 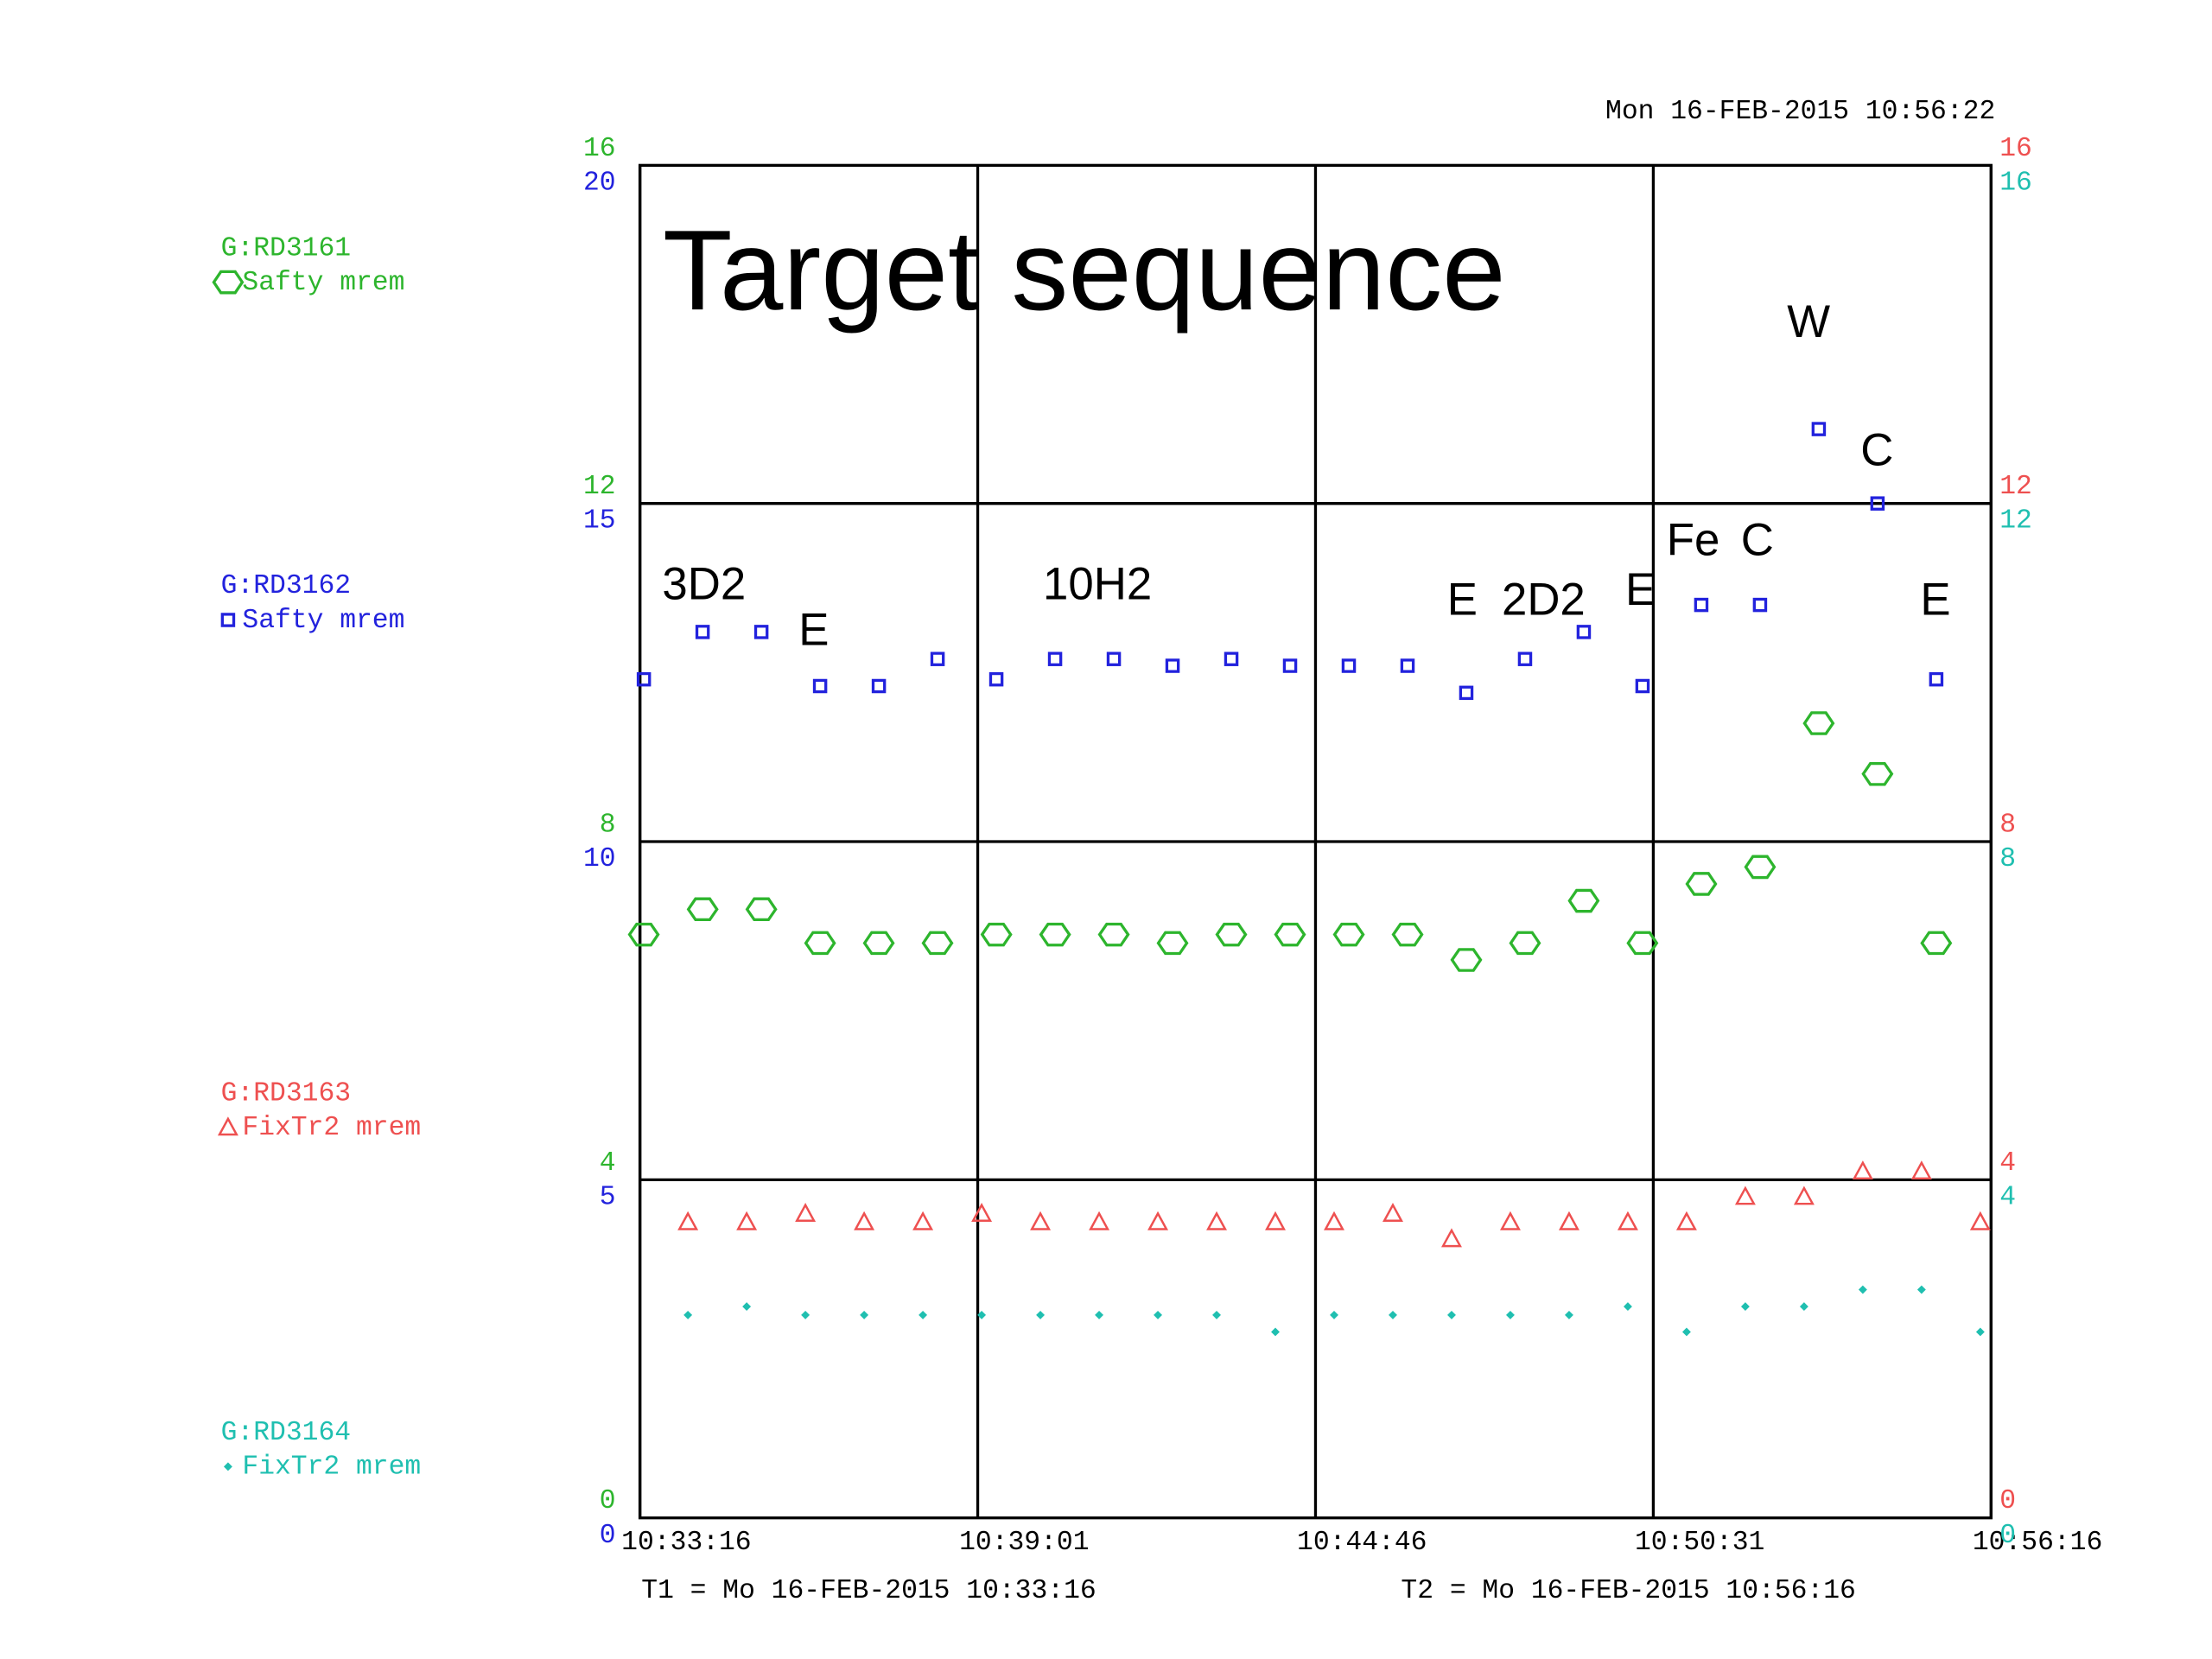 What do you see at coordinates (286, 1093) in the screenshot?
I see `legend-name: G:RD3163` at bounding box center [286, 1093].